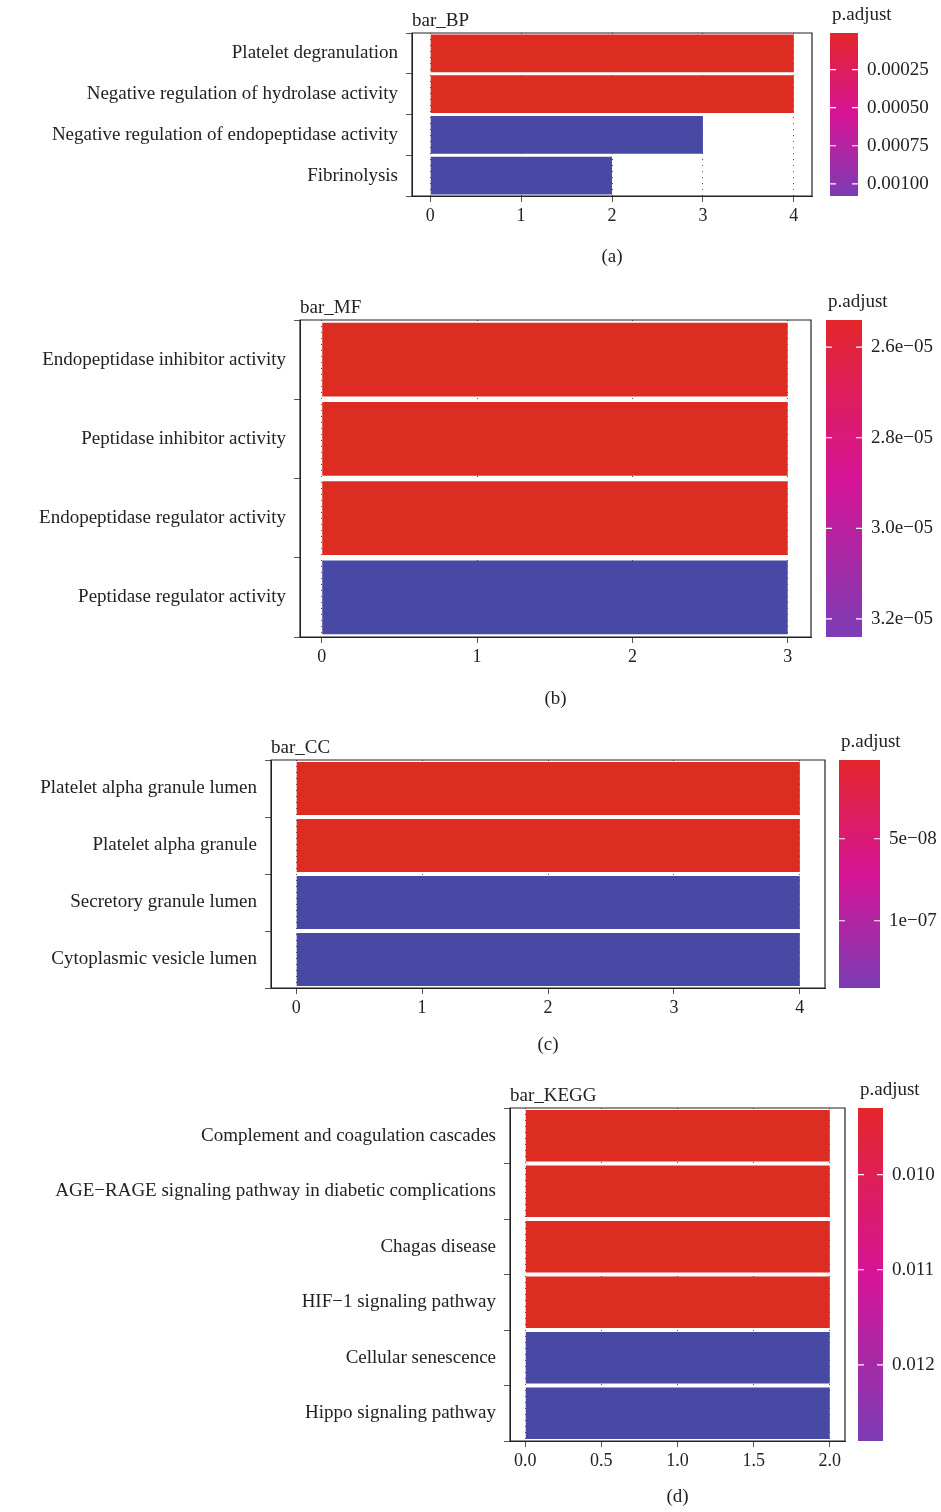 The image size is (941, 1512). I want to click on color-bar-label: 0.00075, so click(898, 144).